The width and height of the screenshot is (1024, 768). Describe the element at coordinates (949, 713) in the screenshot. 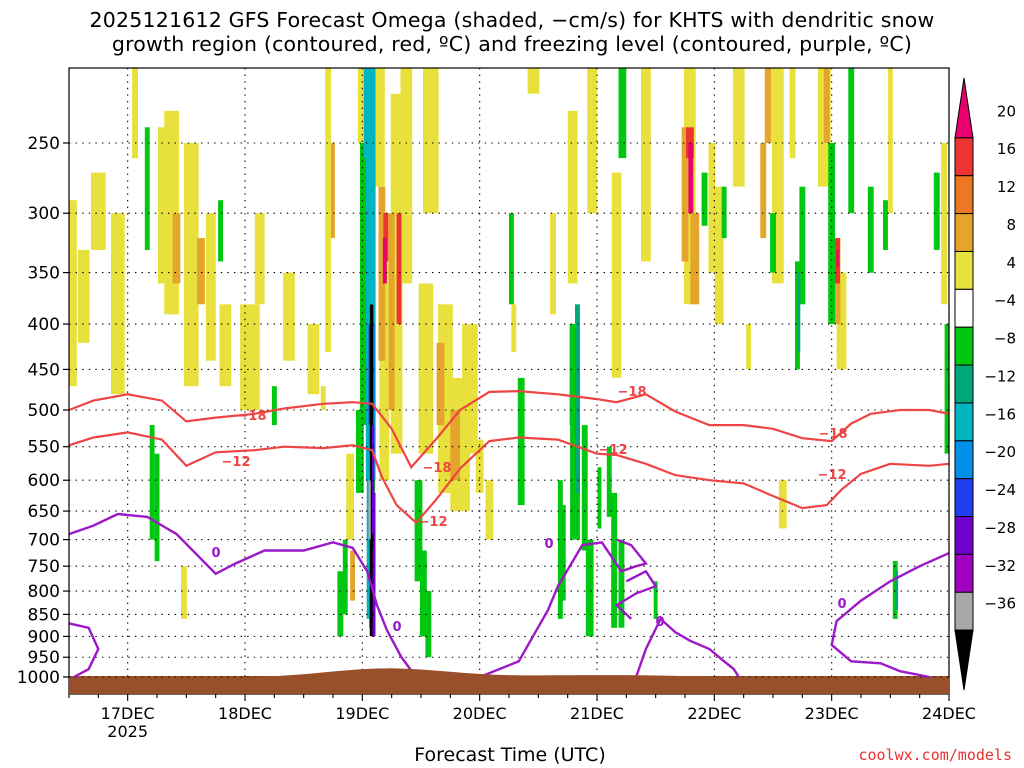

I see `x-tick-label: 24DEC` at that location.